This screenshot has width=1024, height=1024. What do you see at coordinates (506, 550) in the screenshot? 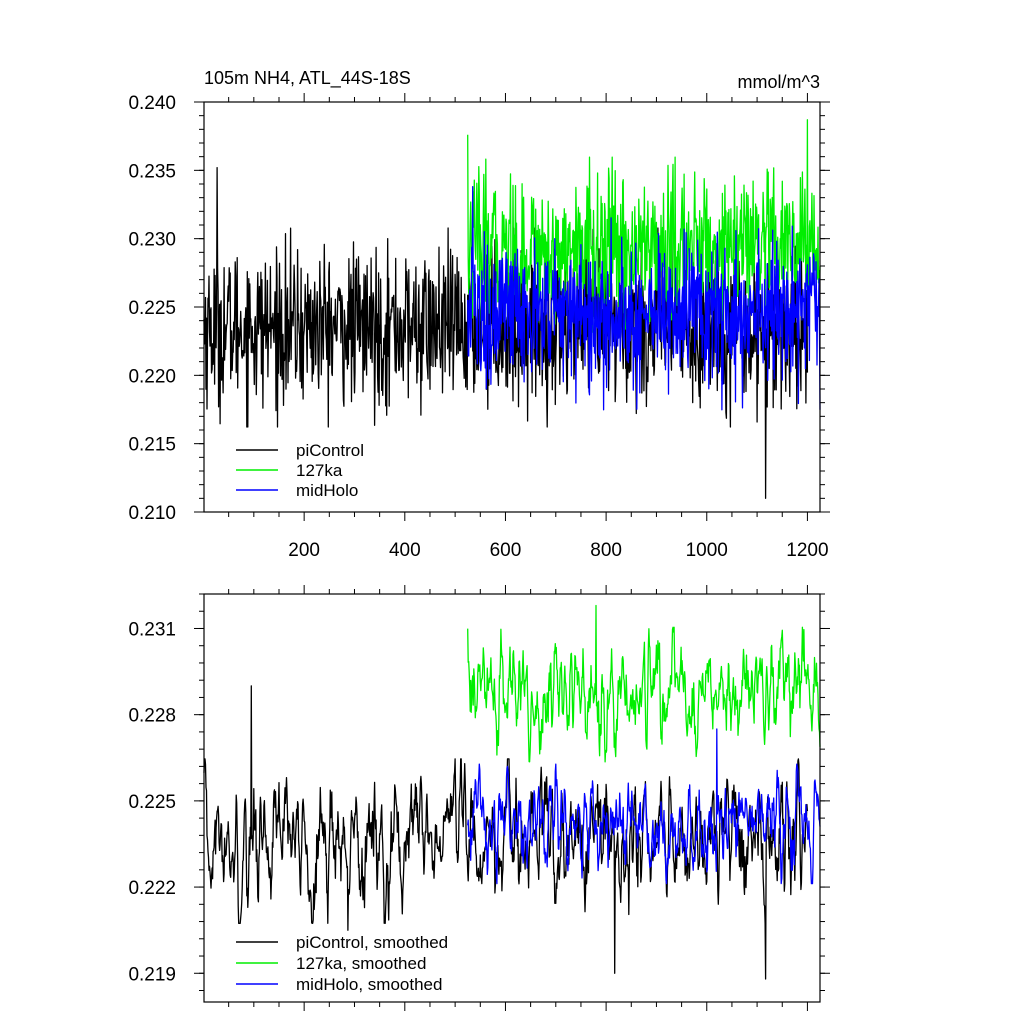
I see `x-tick-label: 600` at bounding box center [506, 550].